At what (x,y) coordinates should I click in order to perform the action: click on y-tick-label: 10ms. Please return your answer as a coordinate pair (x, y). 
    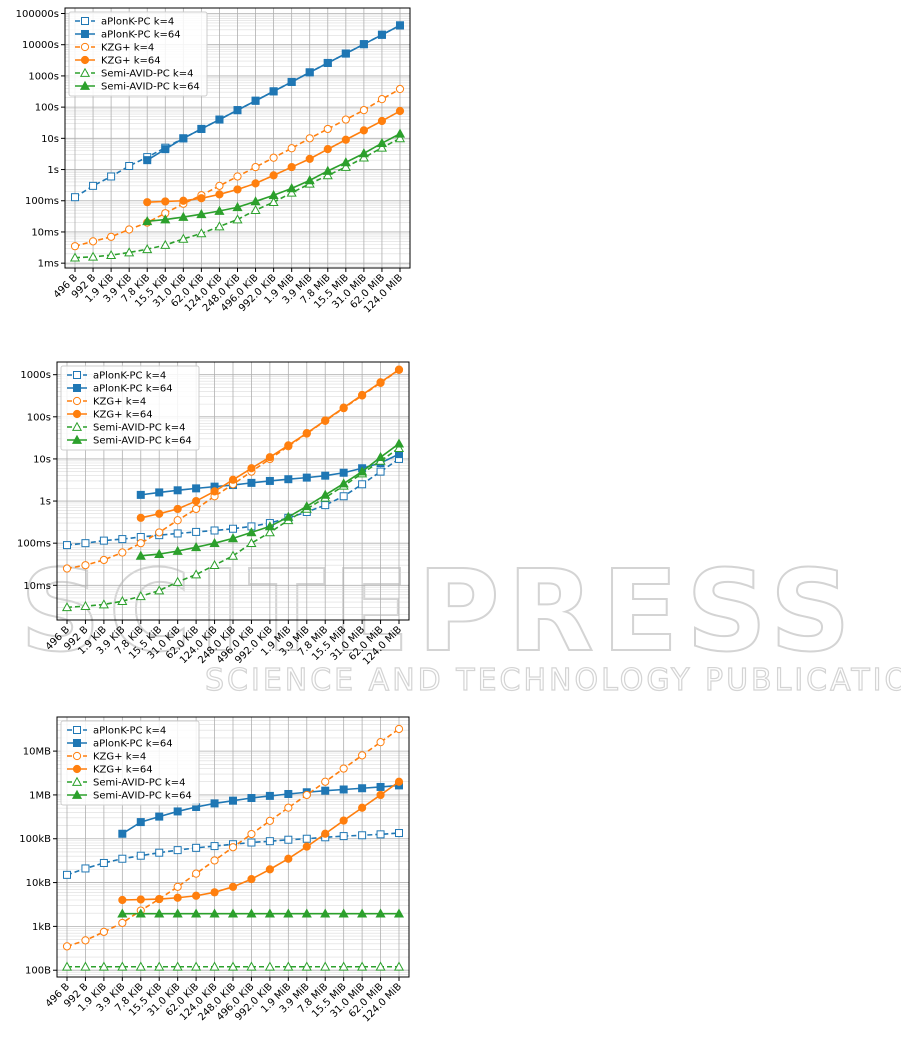
    Looking at the image, I should click on (37, 586).